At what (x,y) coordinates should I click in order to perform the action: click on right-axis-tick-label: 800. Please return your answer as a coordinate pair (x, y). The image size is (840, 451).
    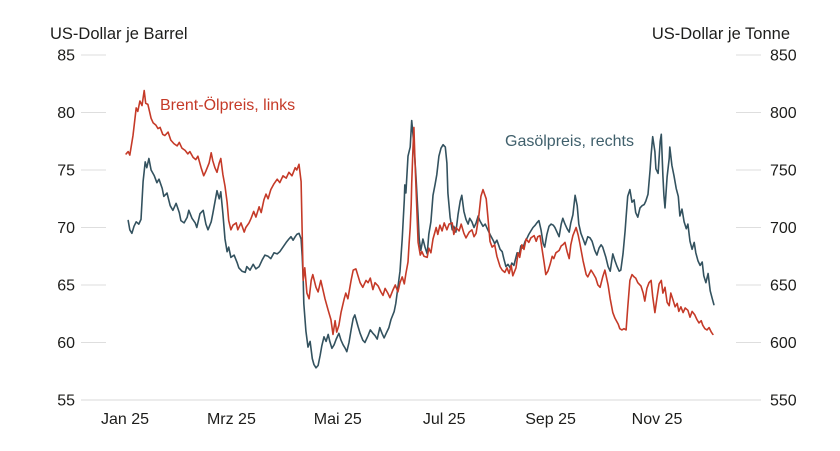
    Looking at the image, I should click on (783, 113).